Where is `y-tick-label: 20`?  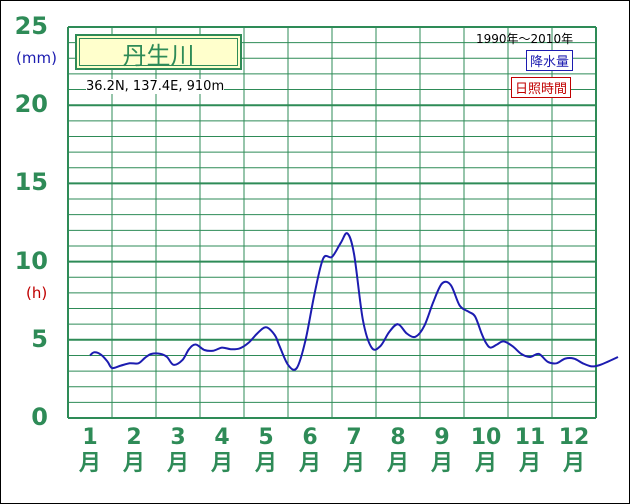
y-tick-label: 20 is located at coordinates (31, 104).